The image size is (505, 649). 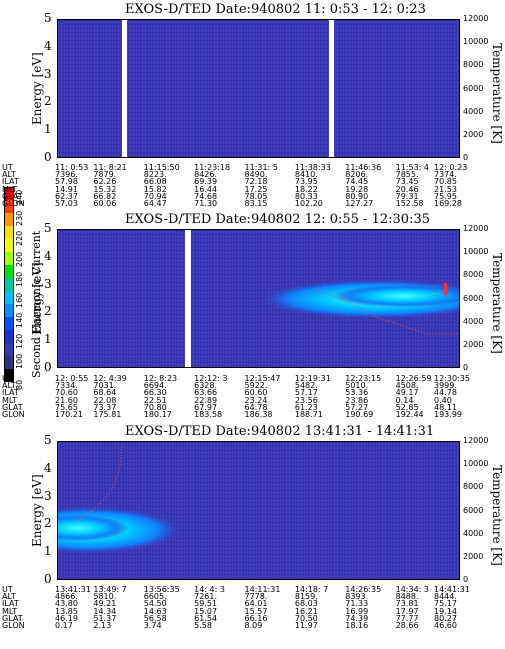 I want to click on orbit-cell: 20.46, so click(x=407, y=189).